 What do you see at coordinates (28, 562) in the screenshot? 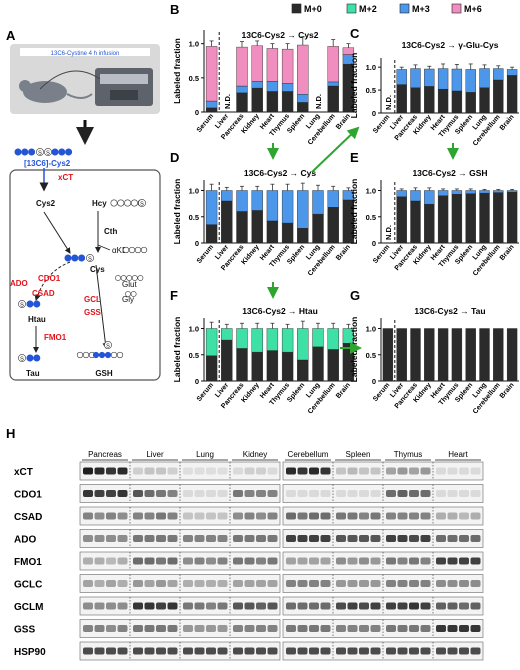
I see `blot-protein-label: FMO1` at bounding box center [28, 562].